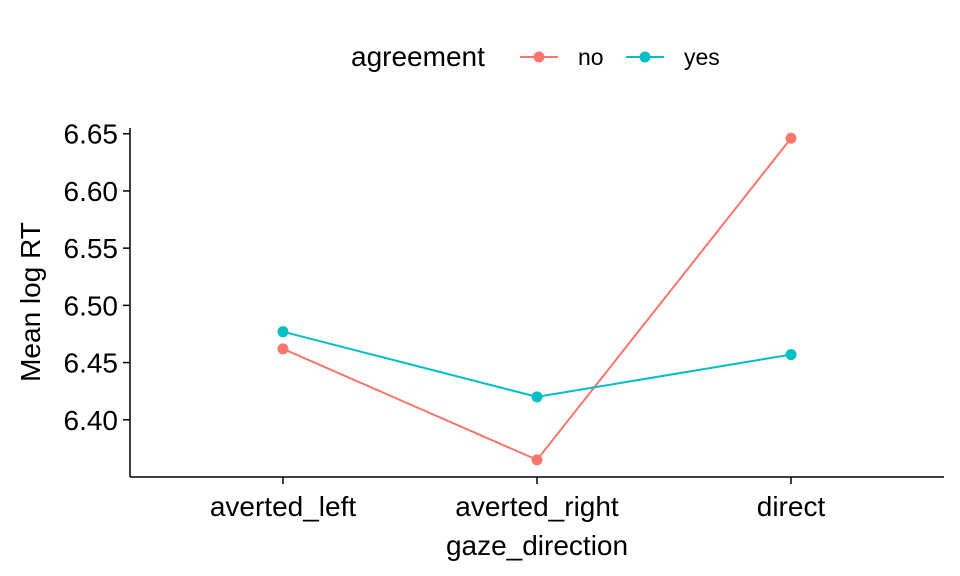 Image resolution: width=960 pixels, height=576 pixels. What do you see at coordinates (791, 506) in the screenshot?
I see `x-tick-label: direct` at bounding box center [791, 506].